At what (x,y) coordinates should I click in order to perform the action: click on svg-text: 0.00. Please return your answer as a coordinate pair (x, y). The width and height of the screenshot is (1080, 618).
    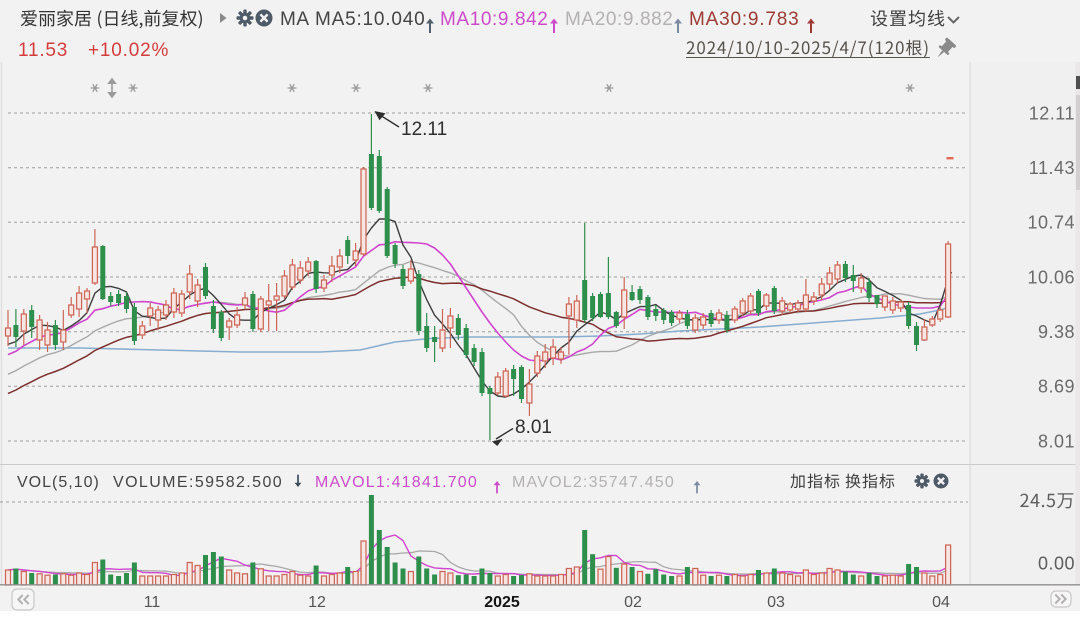
    Looking at the image, I should click on (1056, 563).